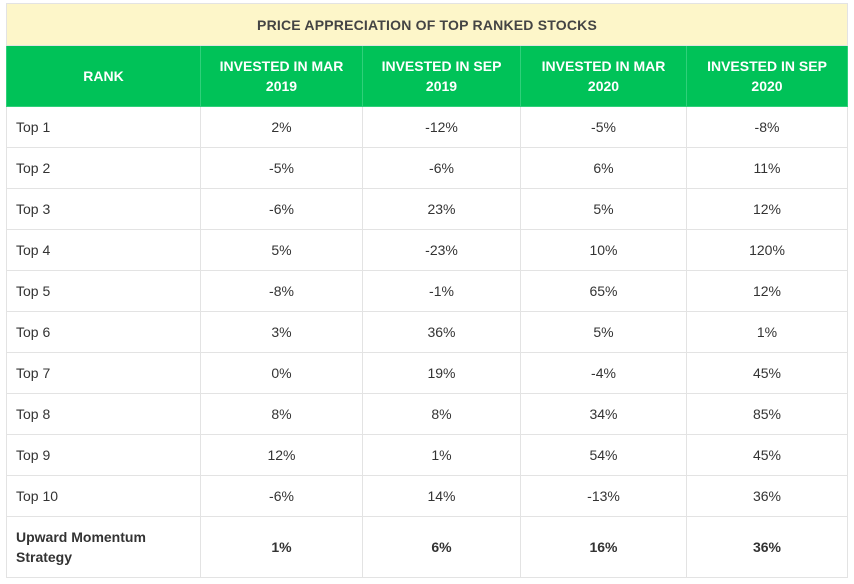  I want to click on value-cell: -23%, so click(441, 250).